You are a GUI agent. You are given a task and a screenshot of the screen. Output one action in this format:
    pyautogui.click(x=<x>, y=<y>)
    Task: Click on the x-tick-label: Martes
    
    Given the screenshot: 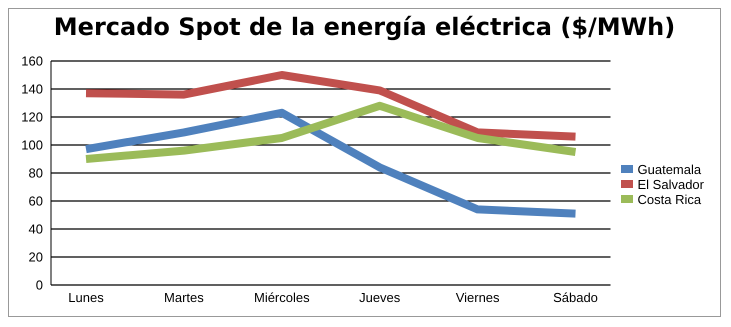 What is the action you would take?
    pyautogui.click(x=184, y=298)
    